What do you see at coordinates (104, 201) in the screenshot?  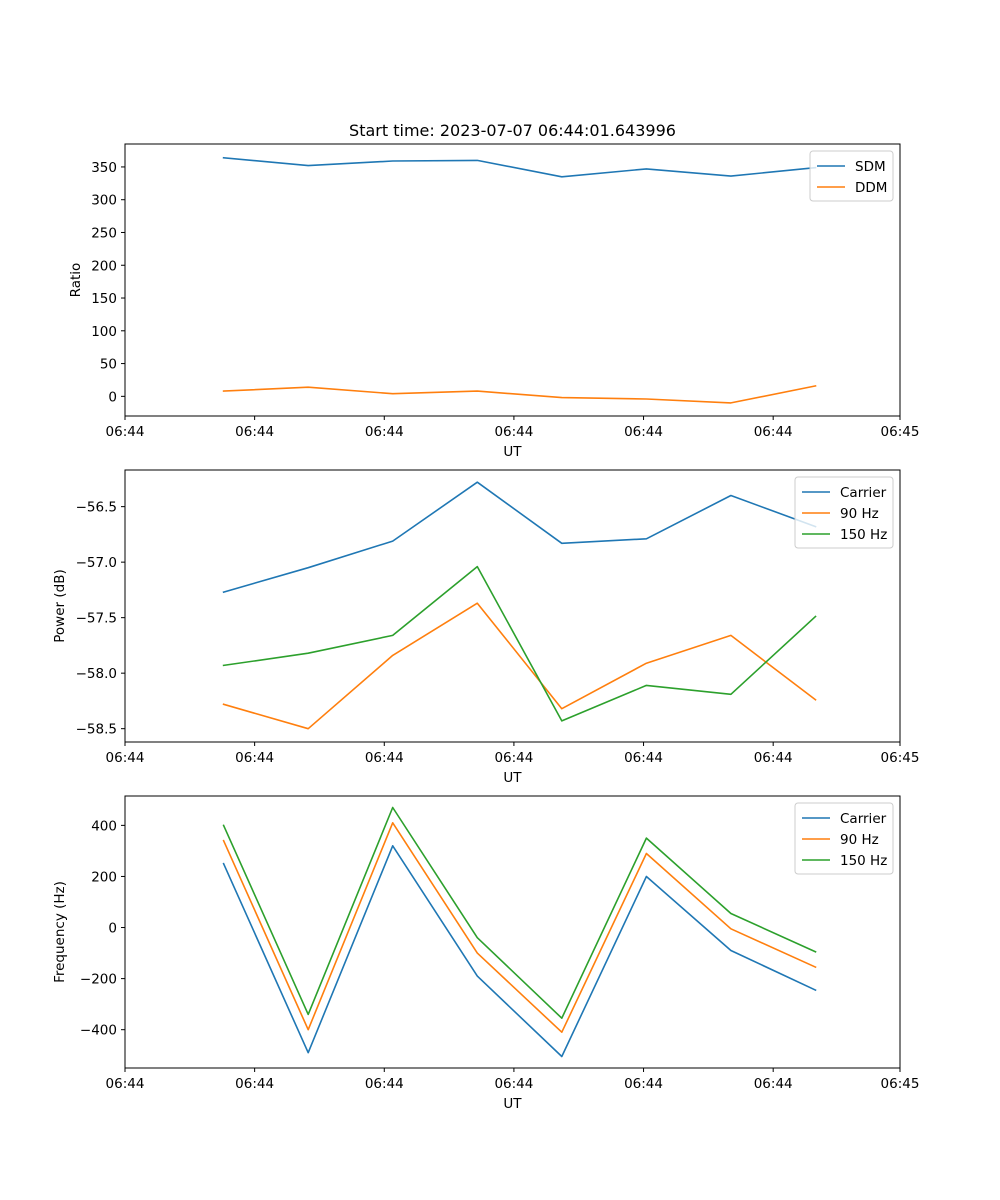 I see `y-tick-label: 300` at bounding box center [104, 201].